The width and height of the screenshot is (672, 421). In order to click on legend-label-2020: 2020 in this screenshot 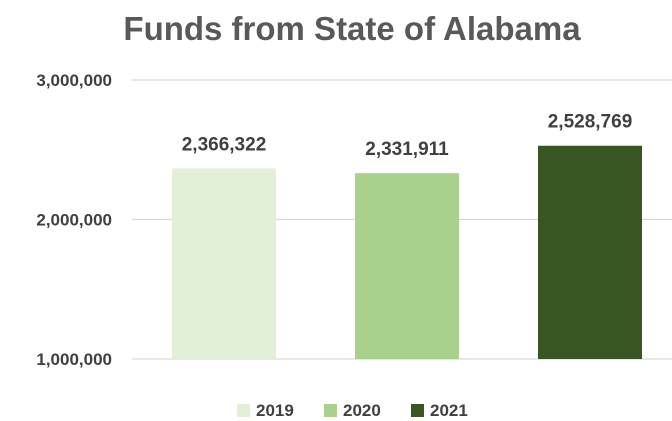, I will do `click(362, 410)`.